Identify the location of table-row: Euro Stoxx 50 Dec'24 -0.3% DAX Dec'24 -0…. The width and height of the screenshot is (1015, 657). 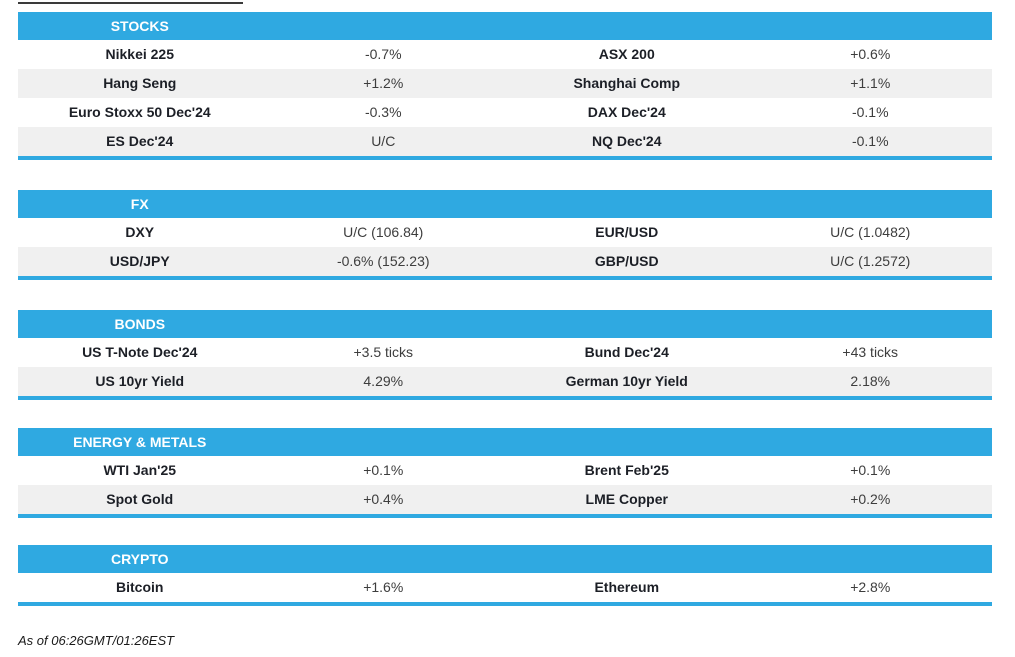
(505, 112).